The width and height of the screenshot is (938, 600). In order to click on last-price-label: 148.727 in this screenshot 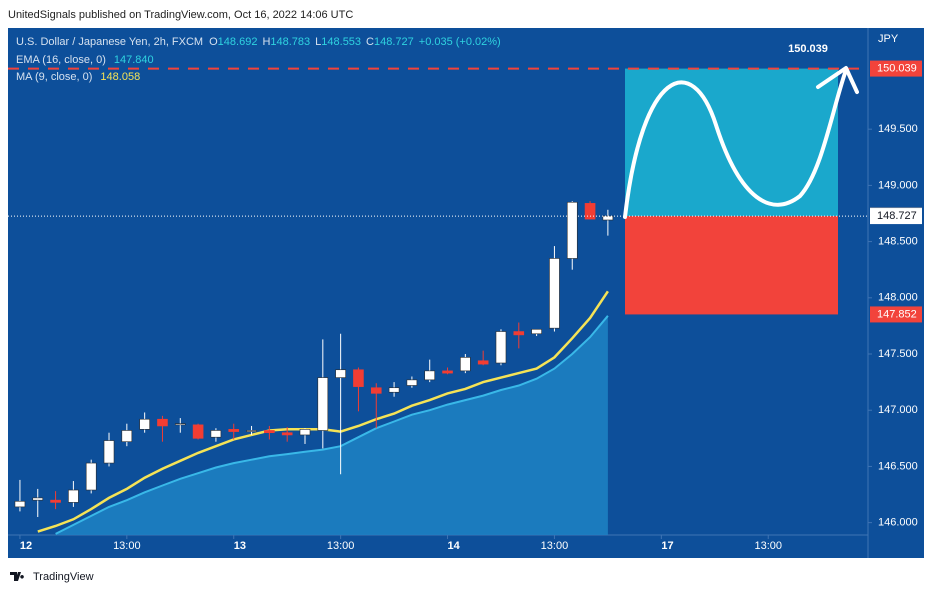, I will do `click(897, 216)`.